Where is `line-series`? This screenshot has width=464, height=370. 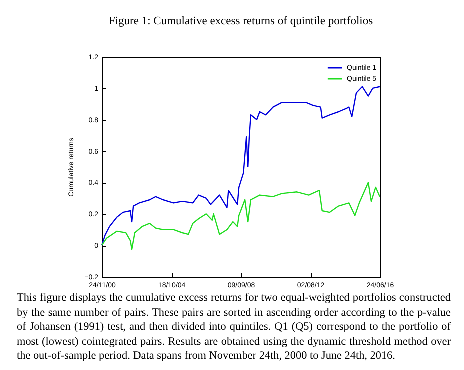 line-series is located at coordinates (241, 216).